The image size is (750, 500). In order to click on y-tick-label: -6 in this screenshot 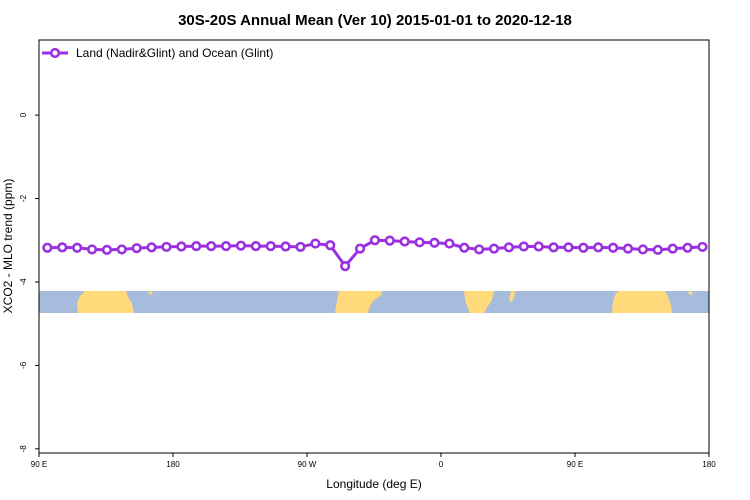, I will do `click(23, 365)`.